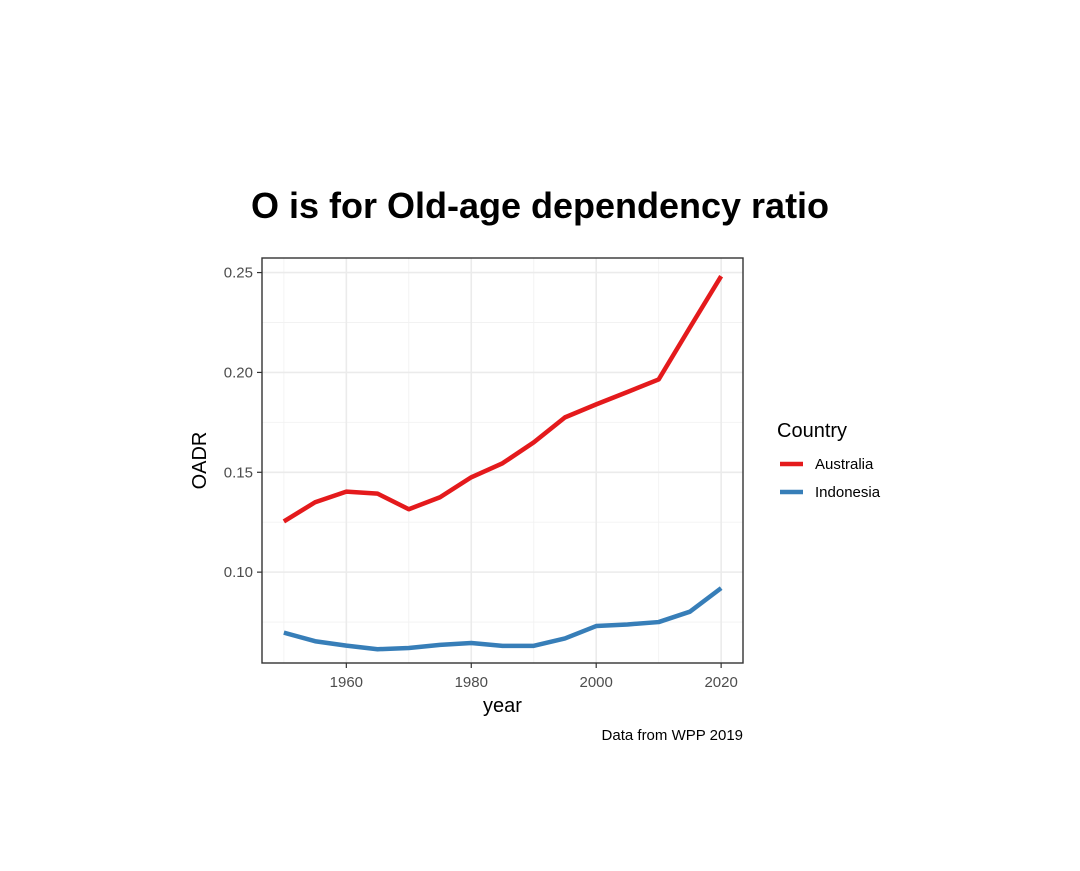  Describe the element at coordinates (830, 478) in the screenshot. I see `legend-items: Australia Indonesia` at that location.